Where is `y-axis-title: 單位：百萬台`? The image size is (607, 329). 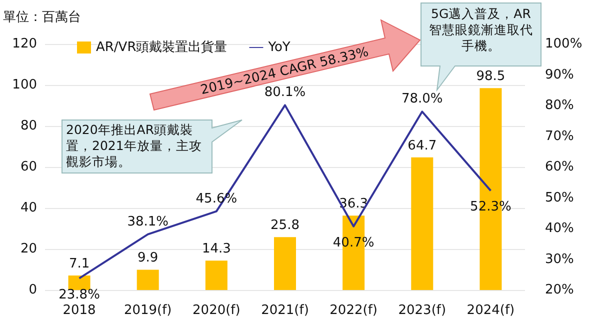 y-axis-title: 單位：百萬台 is located at coordinates (42, 17).